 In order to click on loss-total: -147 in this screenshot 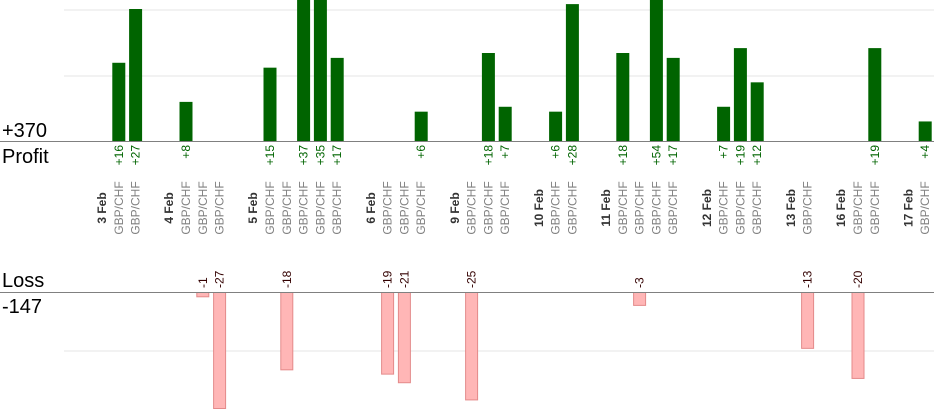, I will do `click(22, 307)`.